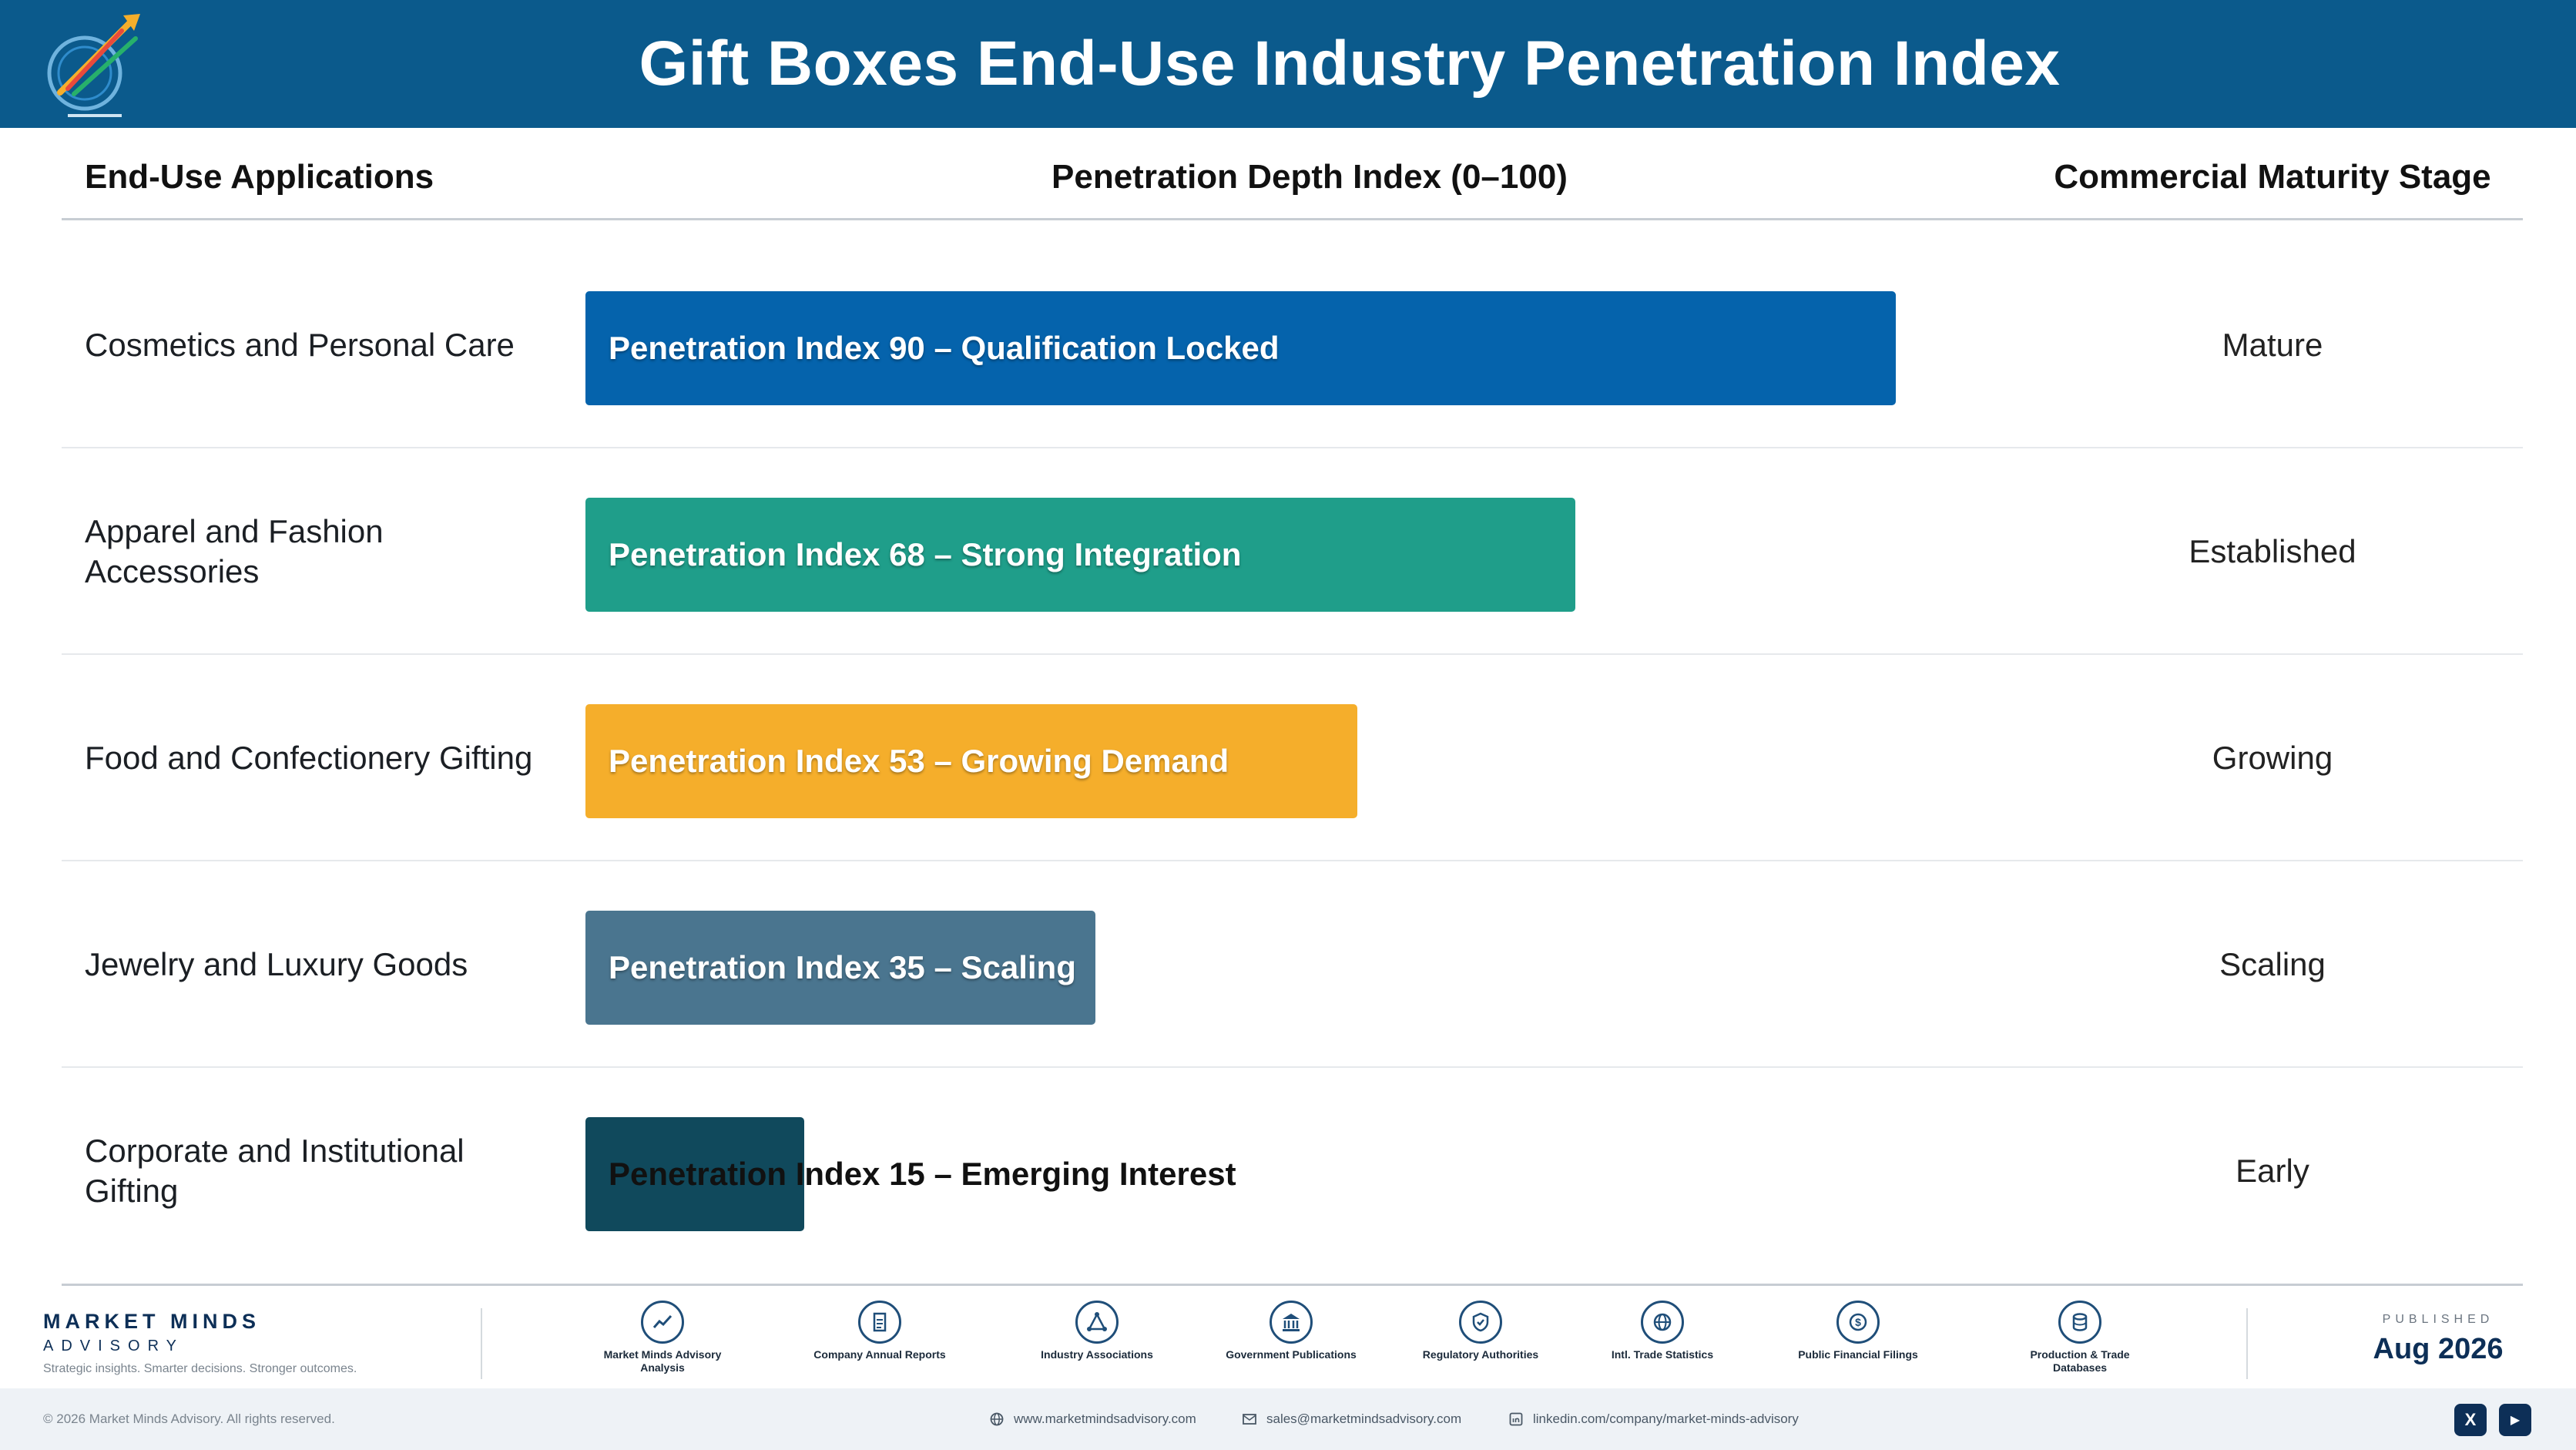  I want to click on bar-data-label: Penetration Index 35 – Scaling, so click(842, 967).